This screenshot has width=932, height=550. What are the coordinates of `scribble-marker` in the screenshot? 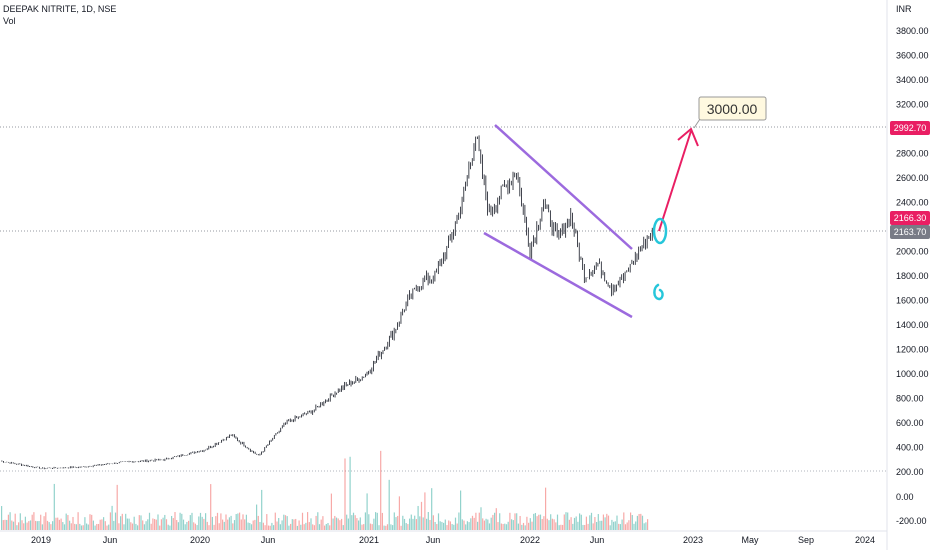 It's located at (658, 292).